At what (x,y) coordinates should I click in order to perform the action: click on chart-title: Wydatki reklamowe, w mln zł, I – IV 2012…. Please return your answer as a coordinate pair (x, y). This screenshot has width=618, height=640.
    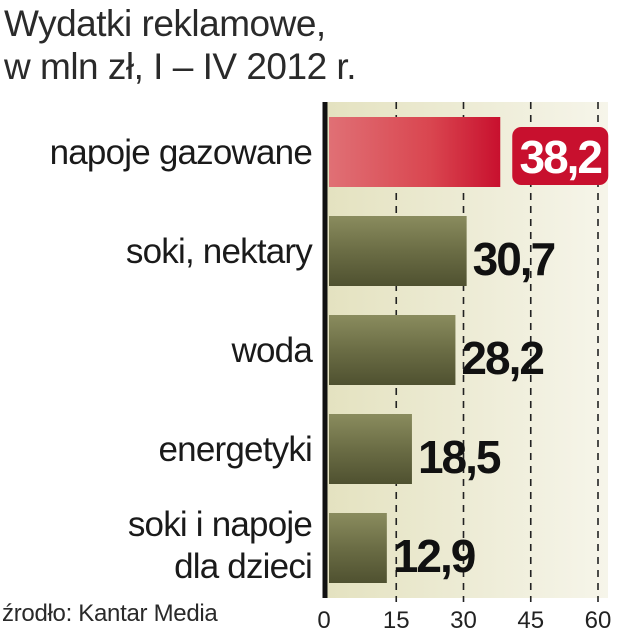
    Looking at the image, I should click on (180, 45).